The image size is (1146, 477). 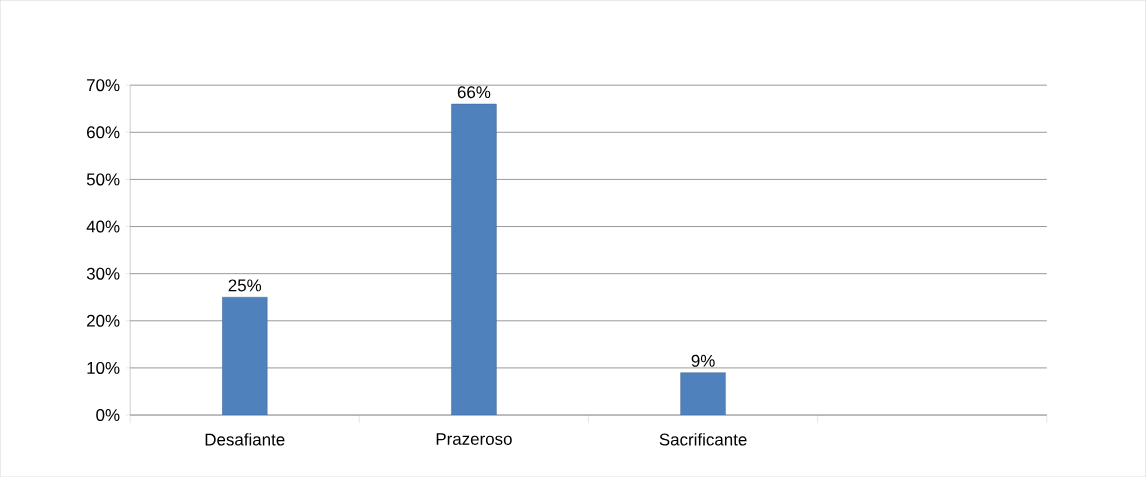 What do you see at coordinates (703, 360) in the screenshot?
I see `data-label: 9%` at bounding box center [703, 360].